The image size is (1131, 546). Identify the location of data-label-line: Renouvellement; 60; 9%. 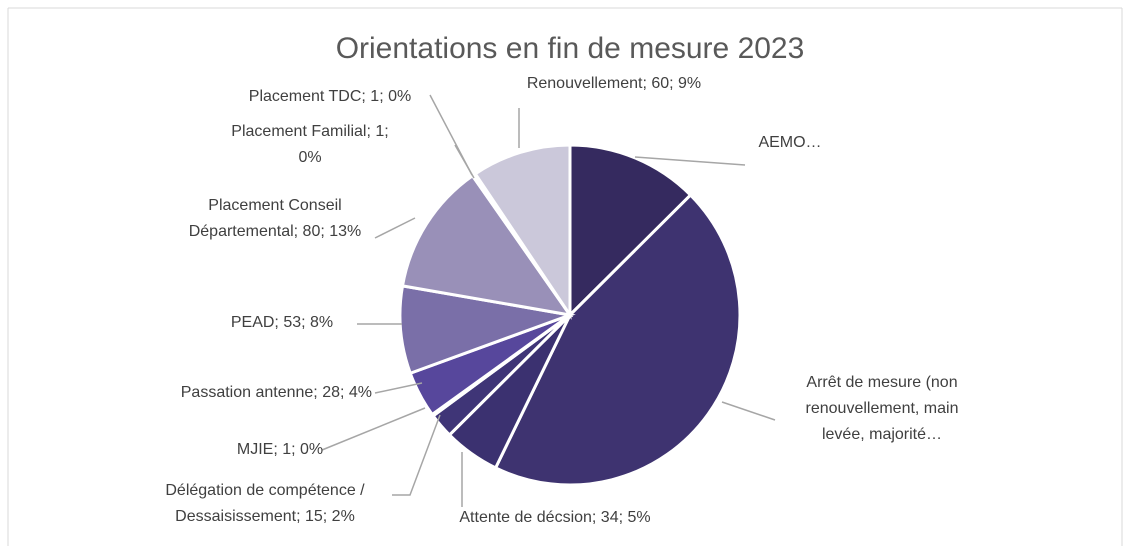
(614, 83).